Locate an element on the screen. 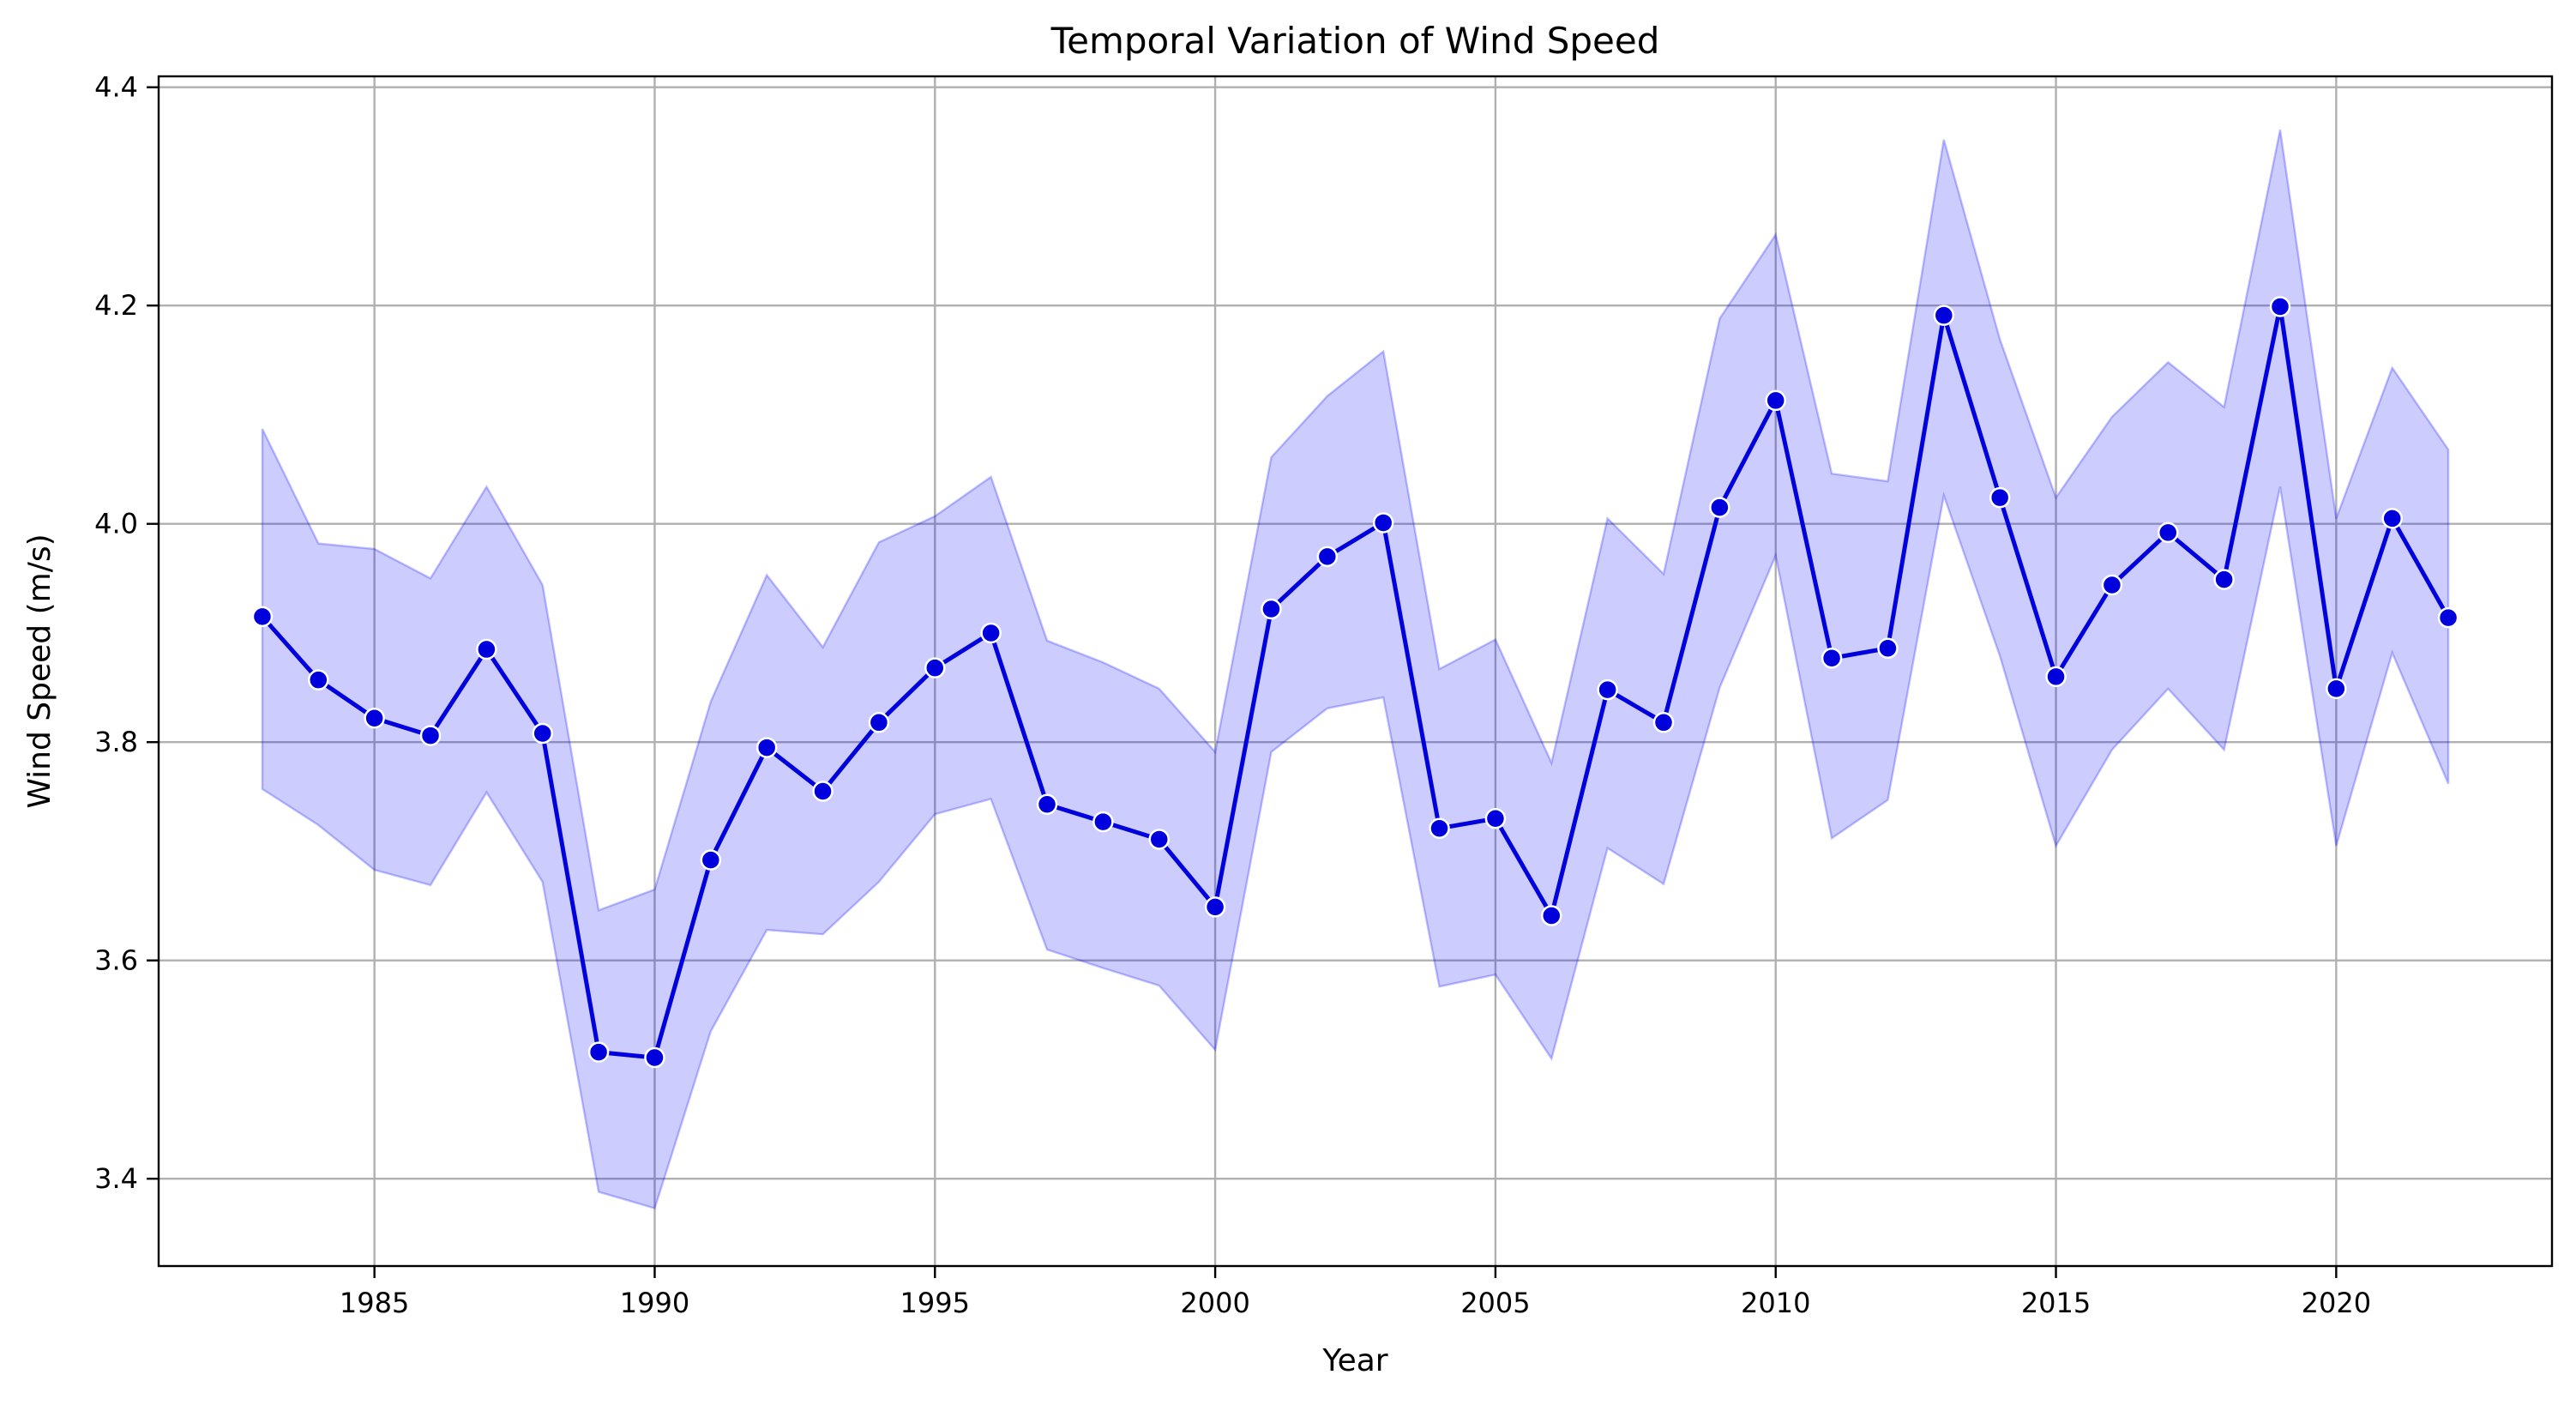 The width and height of the screenshot is (2576, 1405). y-axis-label: Wind Speed (m/s) is located at coordinates (39, 671).